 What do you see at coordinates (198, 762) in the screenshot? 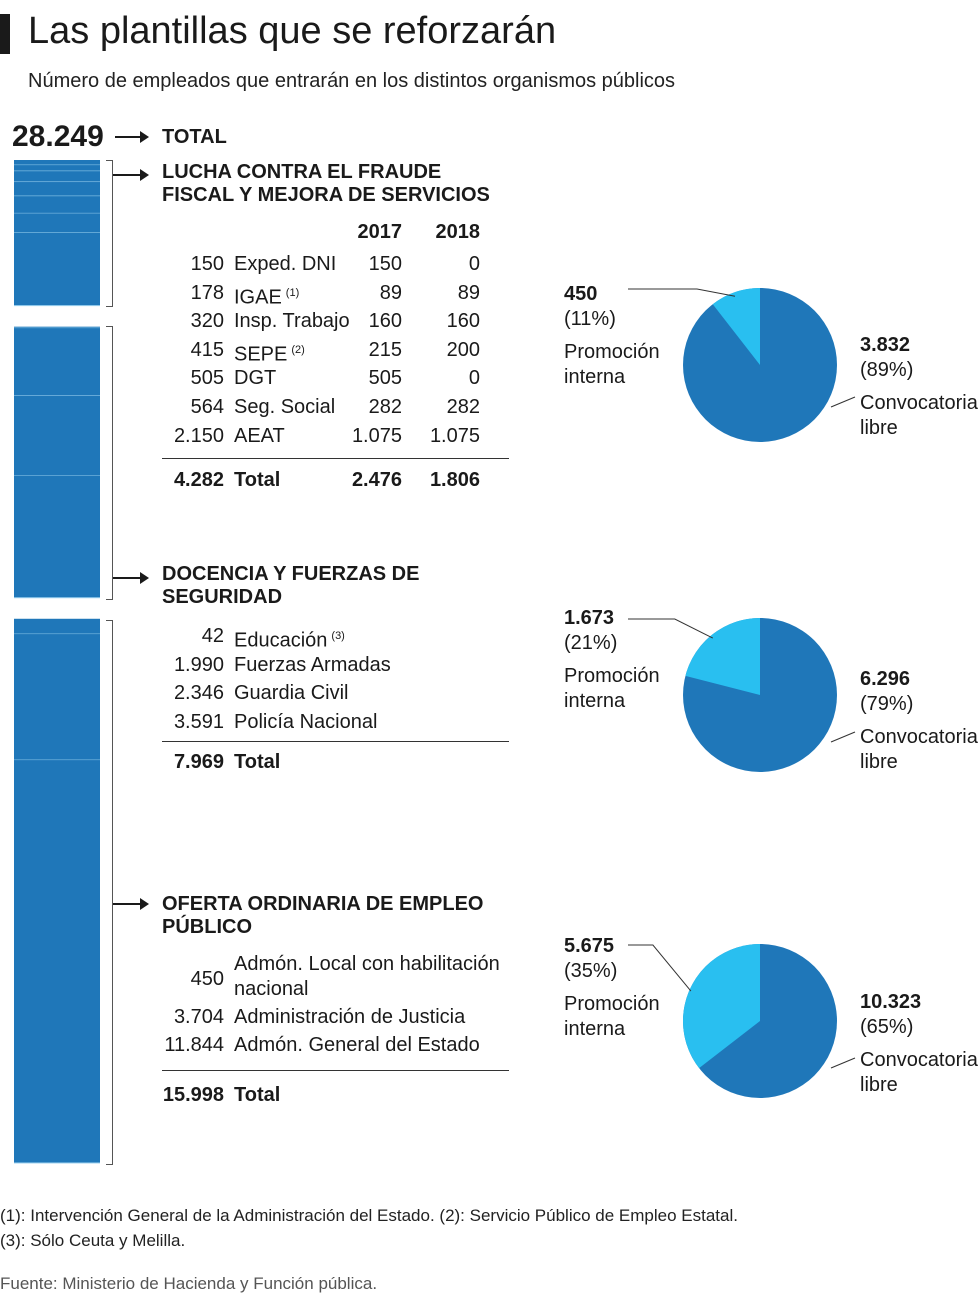
I see `total-value: 7.969` at bounding box center [198, 762].